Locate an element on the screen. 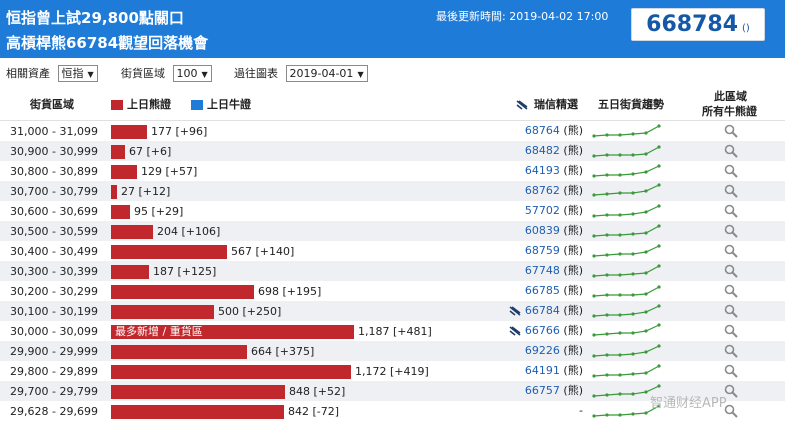 This screenshot has width=785, height=422. ubs-warrant: 67748 (熊) is located at coordinates (538, 271).